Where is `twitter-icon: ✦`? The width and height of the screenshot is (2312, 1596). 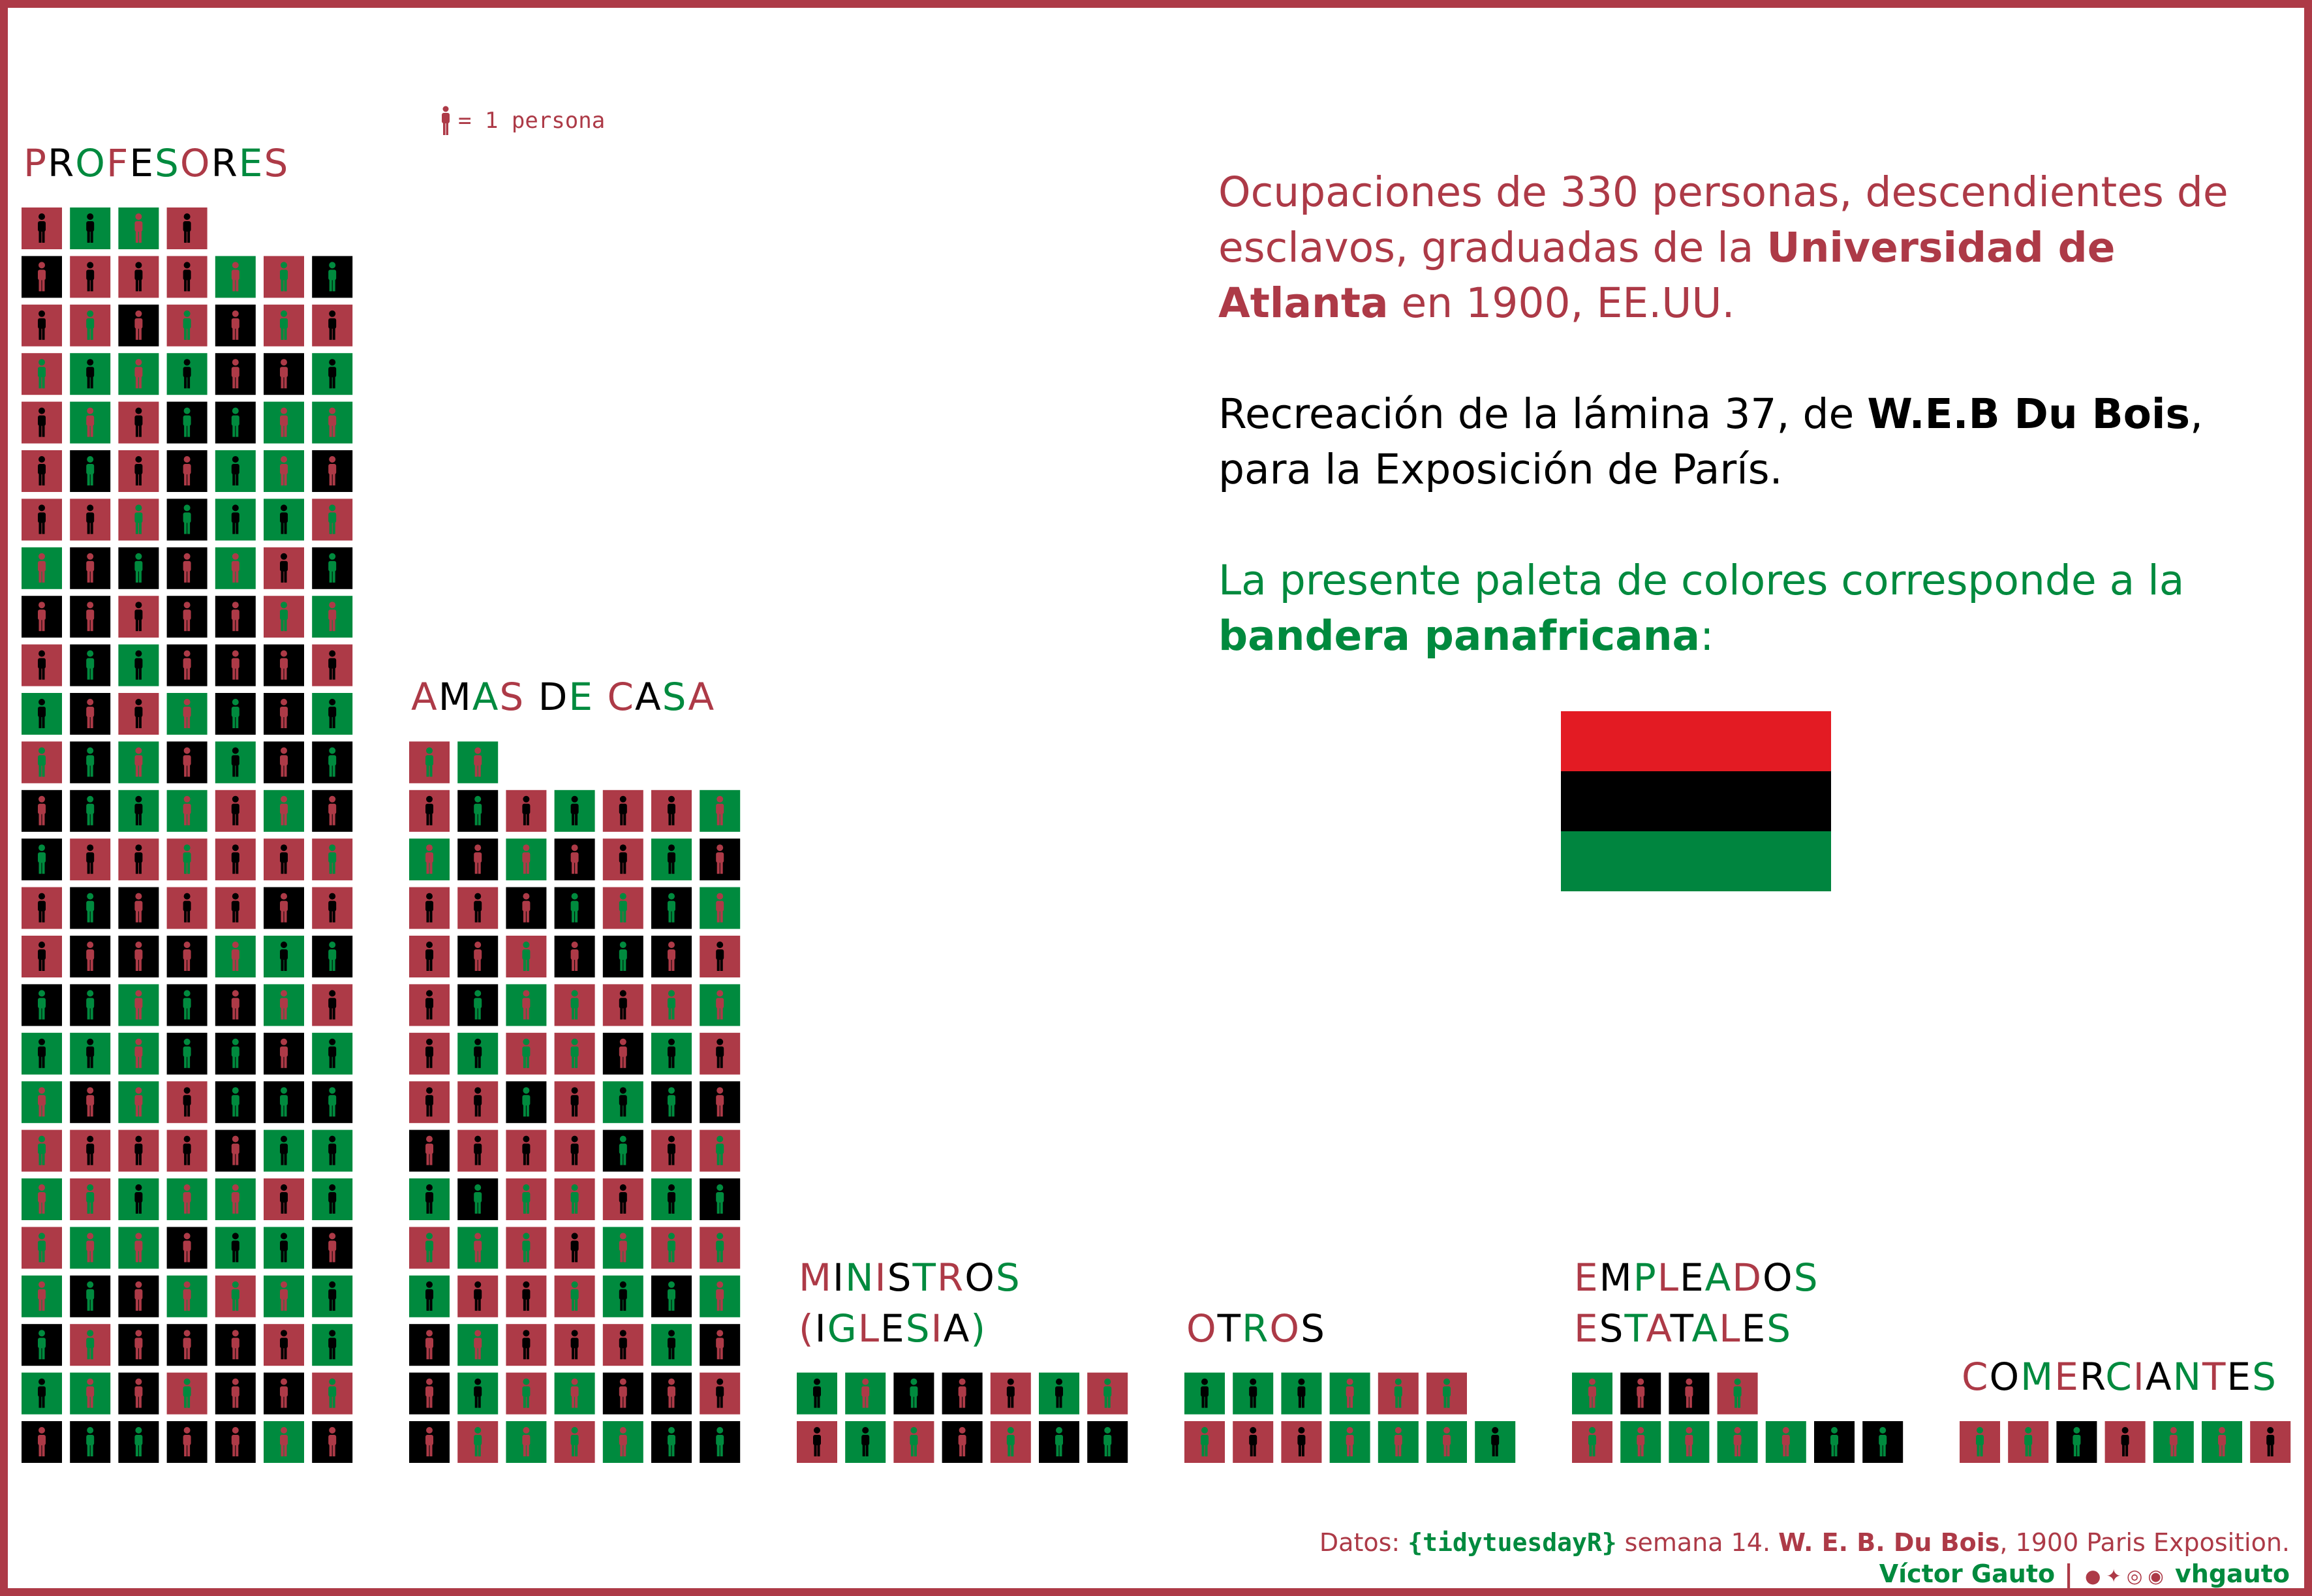 twitter-icon: ✦ is located at coordinates (2114, 1576).